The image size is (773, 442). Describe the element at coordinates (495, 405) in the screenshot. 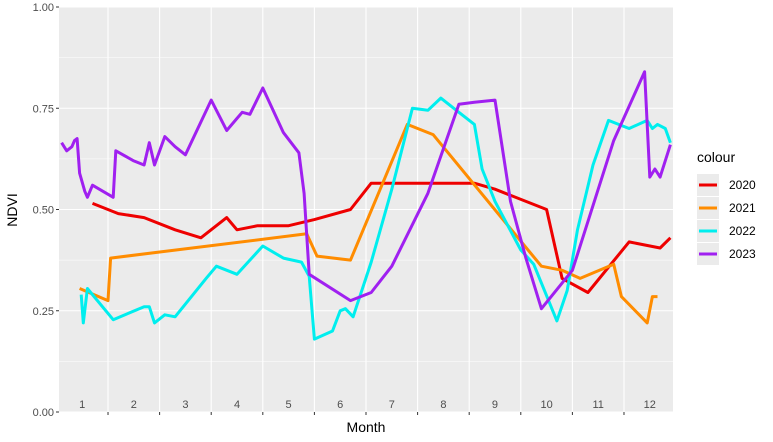

I see `month-label: 9` at that location.